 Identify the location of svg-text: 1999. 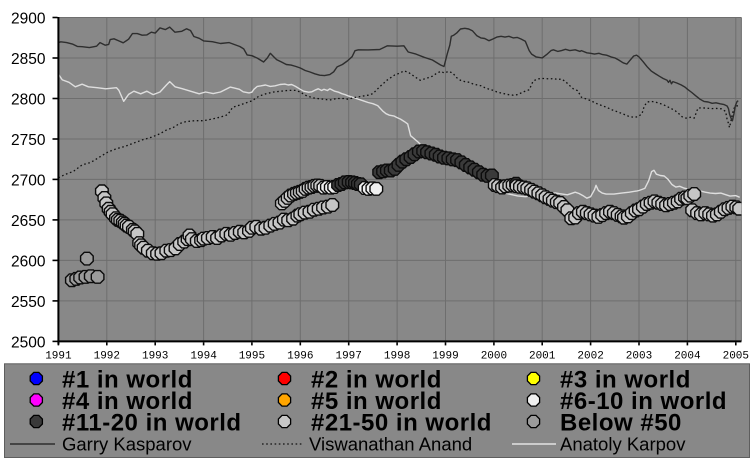
(445, 356).